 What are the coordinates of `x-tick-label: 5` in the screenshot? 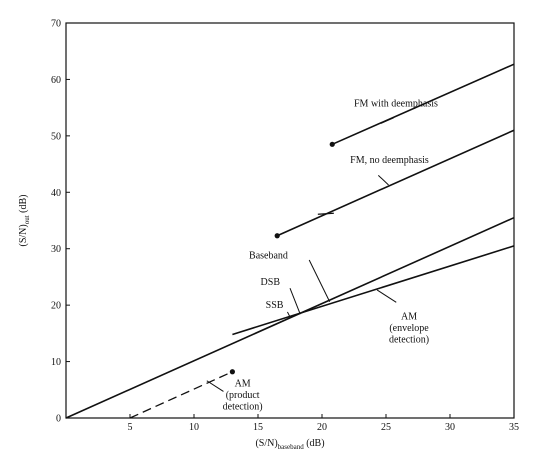 It's located at (130, 427).